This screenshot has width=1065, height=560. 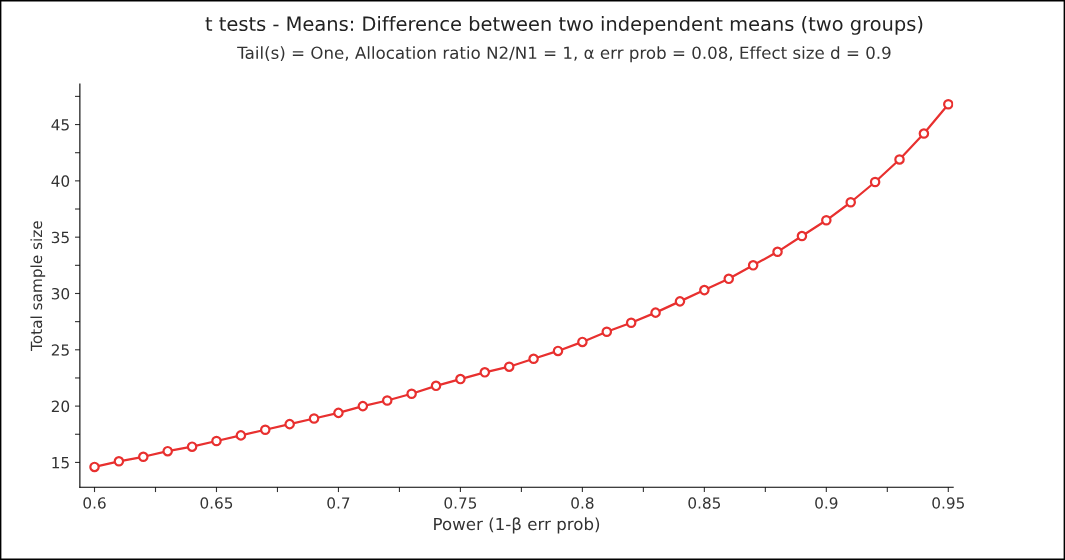 I want to click on x-tick-label: 0.8, so click(x=582, y=503).